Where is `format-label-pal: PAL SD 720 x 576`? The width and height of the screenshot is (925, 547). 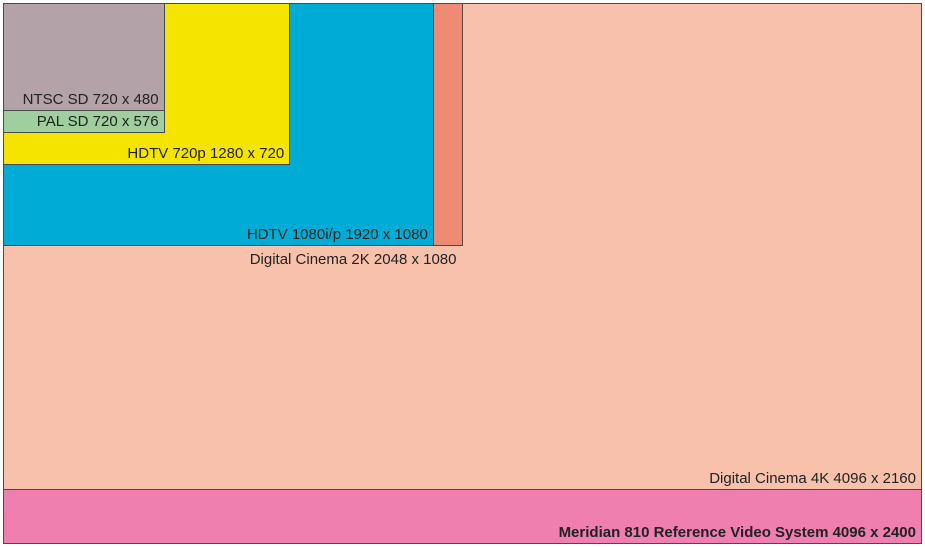 format-label-pal: PAL SD 720 x 576 is located at coordinates (97, 121).